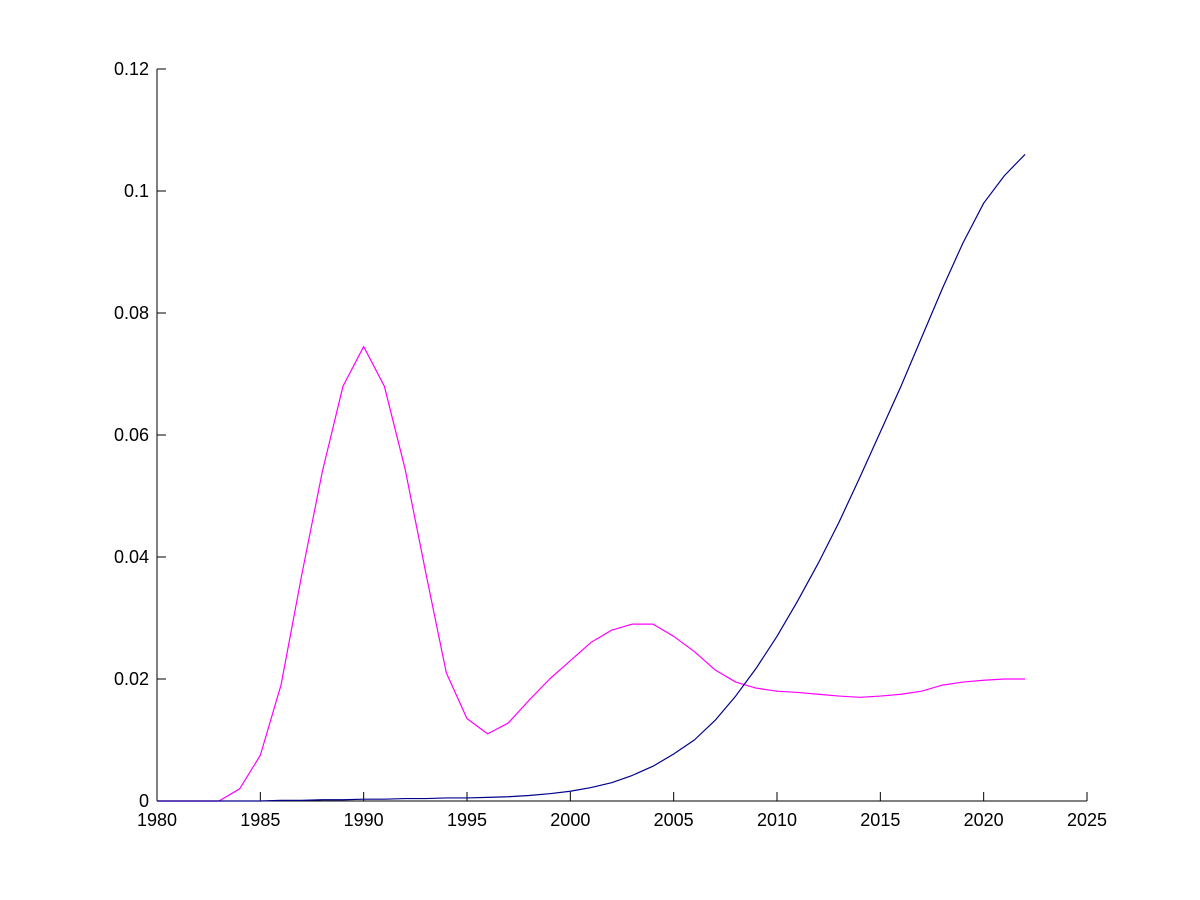 This screenshot has height=900, width=1200. I want to click on x-tick-label: 2015, so click(880, 820).